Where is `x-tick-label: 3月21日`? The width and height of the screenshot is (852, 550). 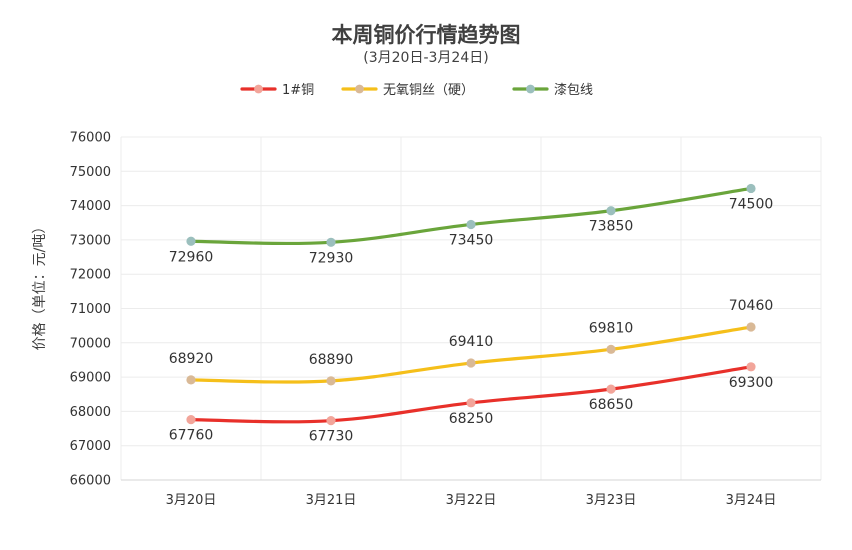 x-tick-label: 3月21日 is located at coordinates (331, 500).